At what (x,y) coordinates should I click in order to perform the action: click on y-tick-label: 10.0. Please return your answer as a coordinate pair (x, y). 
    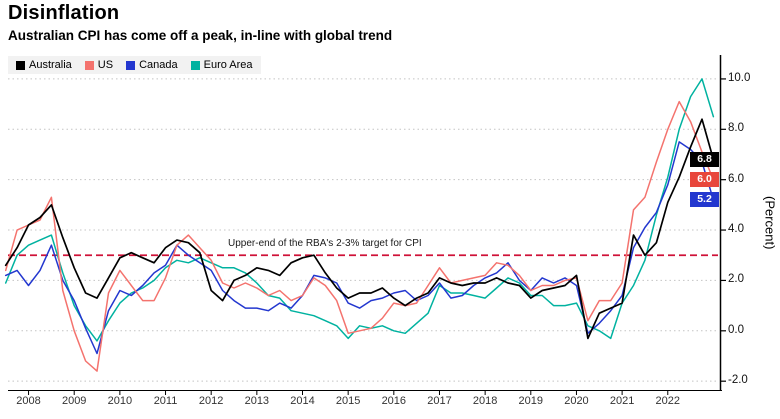
    Looking at the image, I should click on (739, 77).